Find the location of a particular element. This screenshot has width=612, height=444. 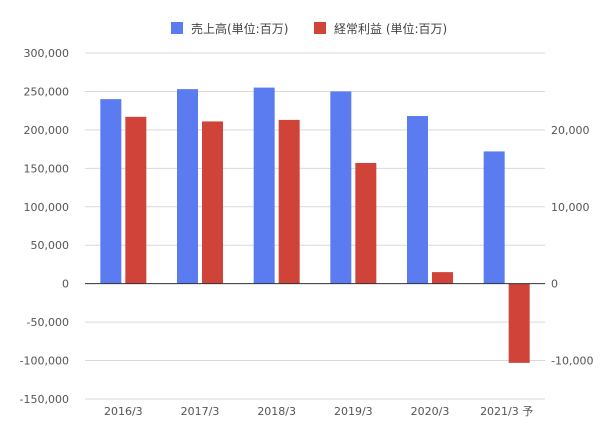

legend-swatch-profit is located at coordinates (320, 28).